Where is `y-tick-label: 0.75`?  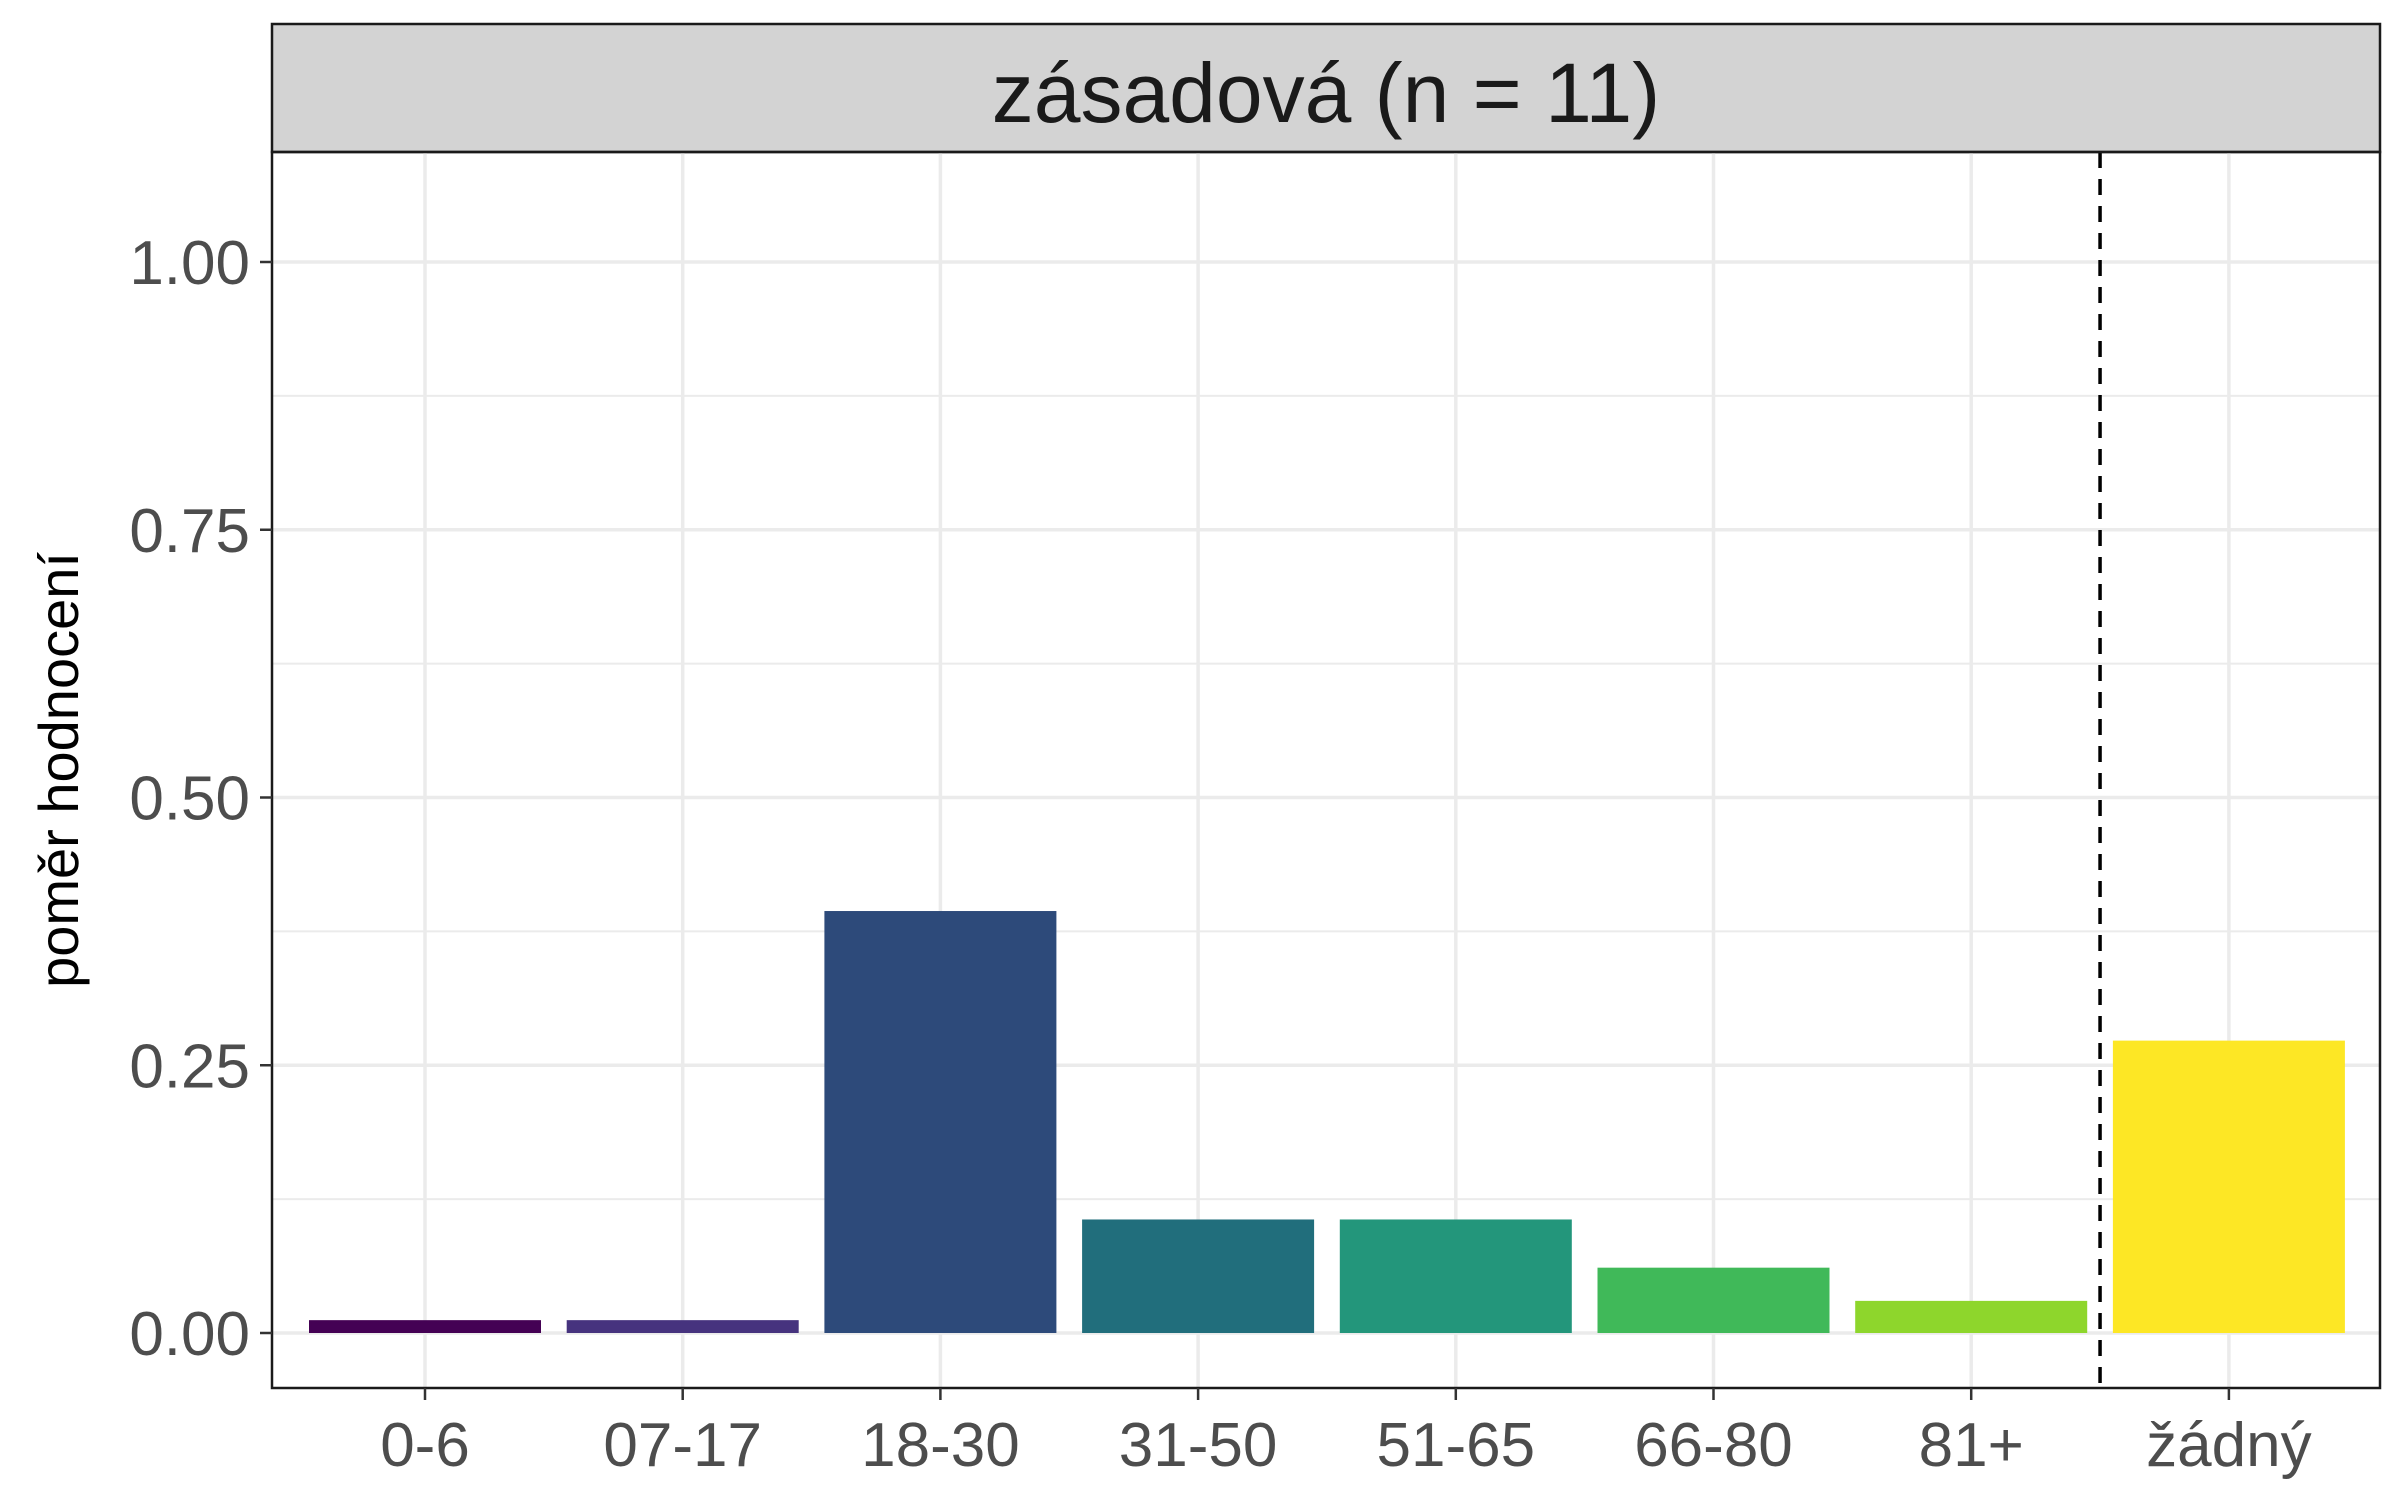 y-tick-label: 0.75 is located at coordinates (189, 531).